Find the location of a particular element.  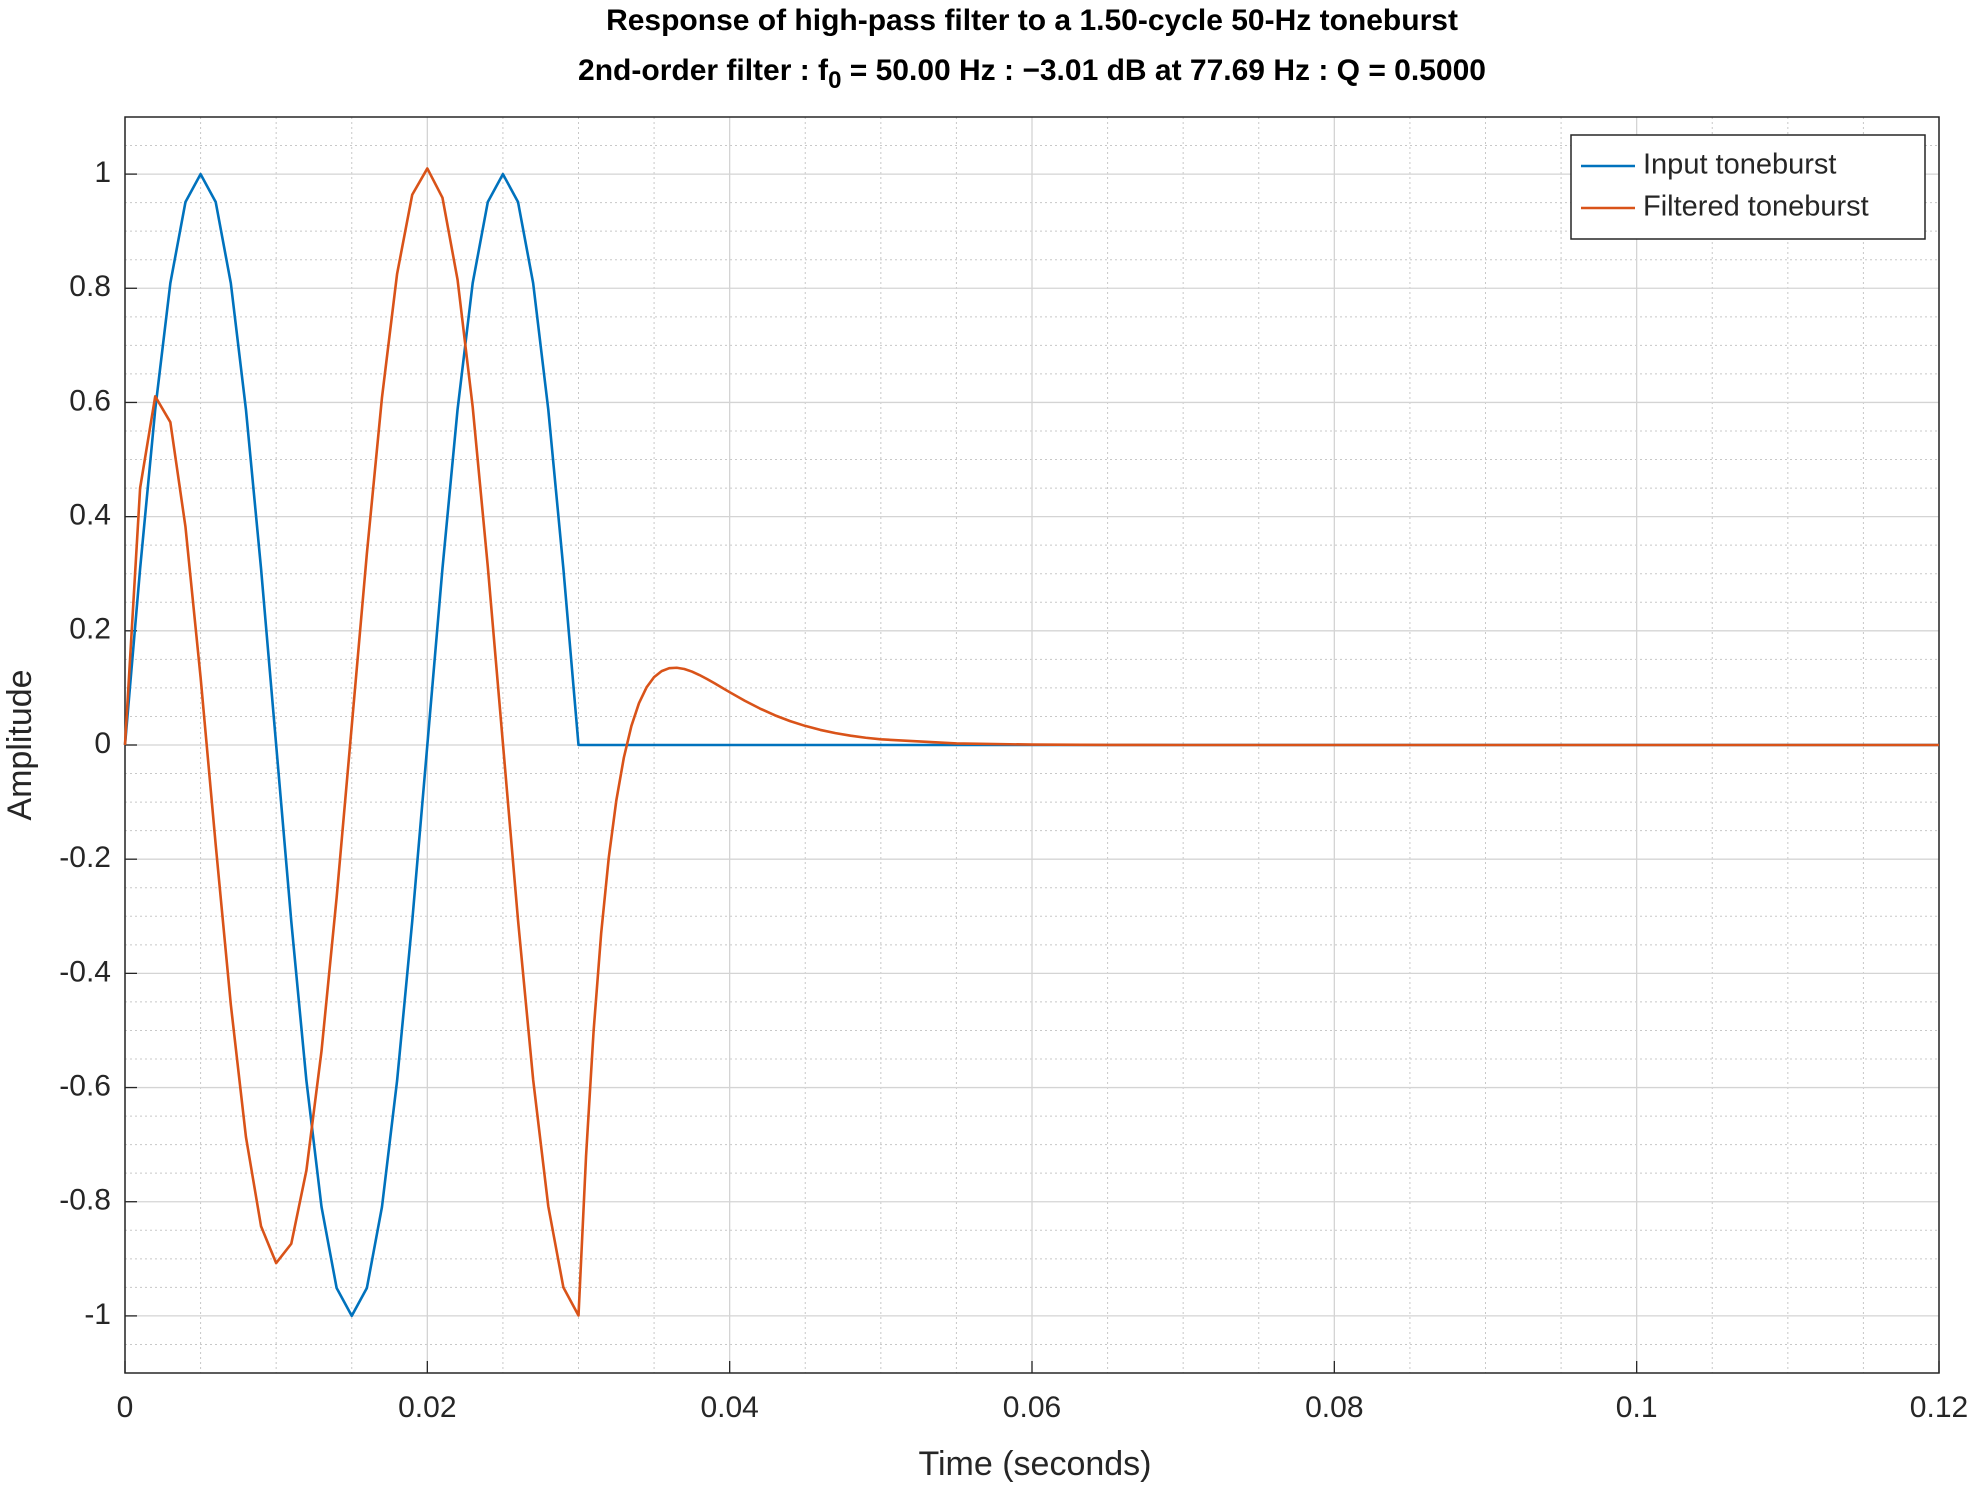

x-tick-label: 0 is located at coordinates (125, 1407).